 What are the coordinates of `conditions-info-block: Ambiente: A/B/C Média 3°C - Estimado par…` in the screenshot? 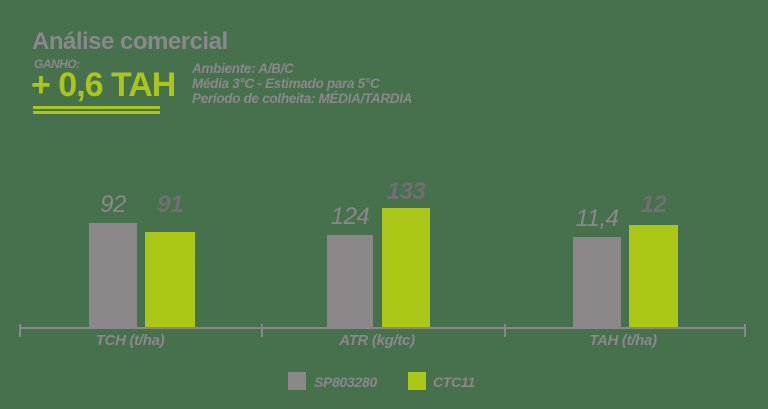 It's located at (302, 83).